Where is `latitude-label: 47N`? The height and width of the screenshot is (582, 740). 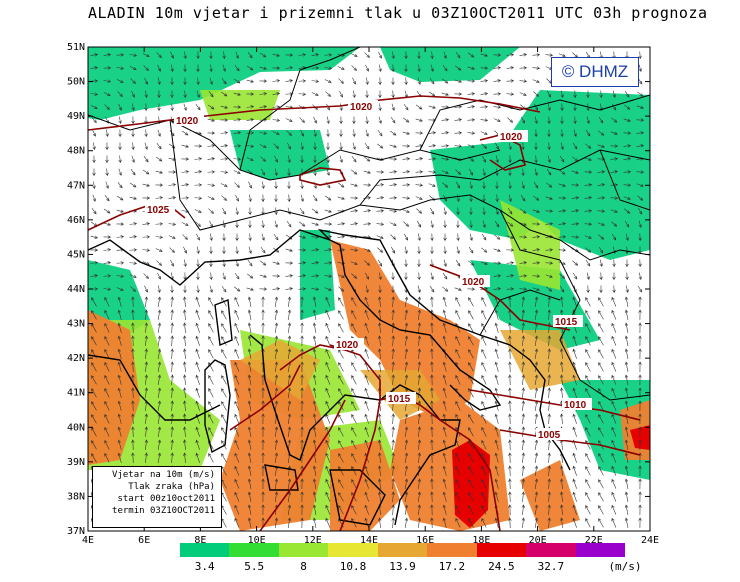 latitude-label: 47N is located at coordinates (76, 185).